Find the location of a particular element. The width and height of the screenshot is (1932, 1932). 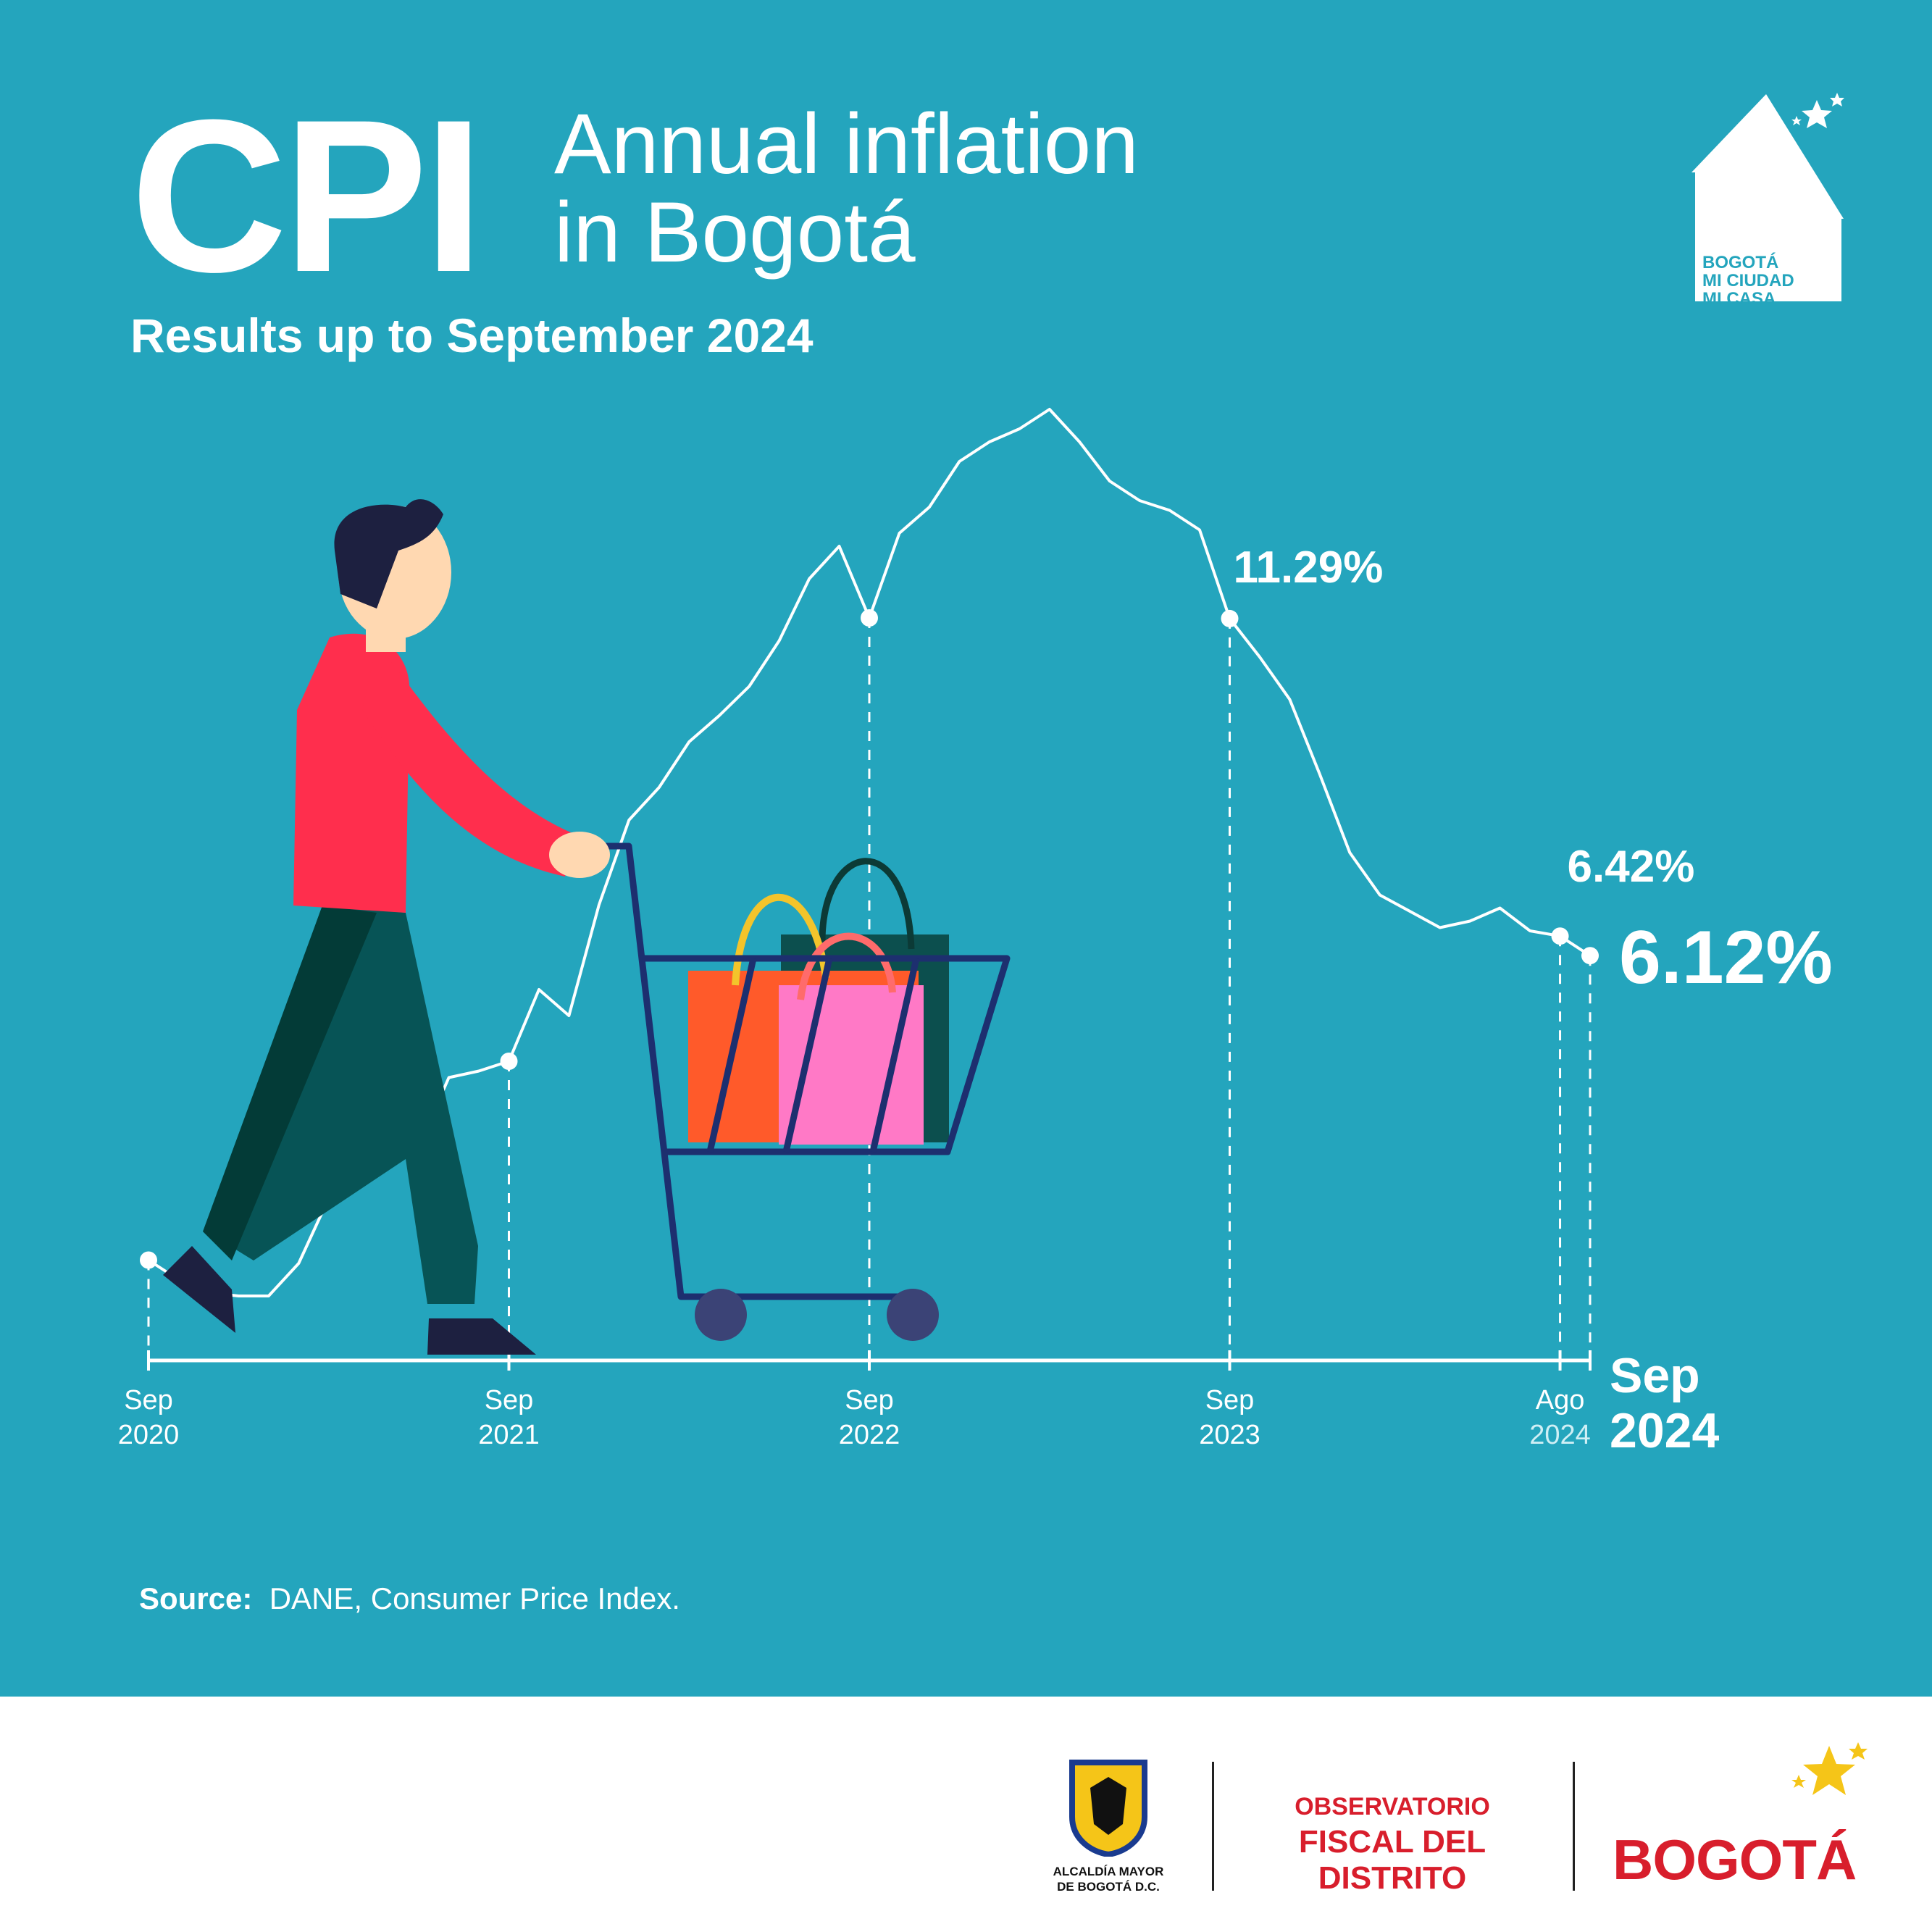

source-text: DANE, Consumer Price Index. is located at coordinates (474, 1598).